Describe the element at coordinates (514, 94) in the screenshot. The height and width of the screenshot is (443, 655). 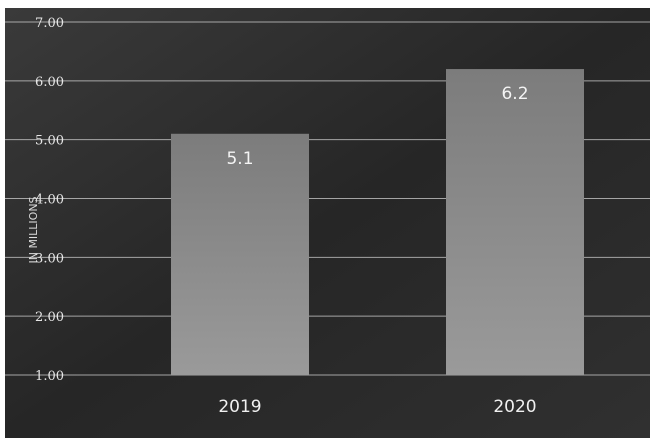
I see `data-label: 6.2` at that location.